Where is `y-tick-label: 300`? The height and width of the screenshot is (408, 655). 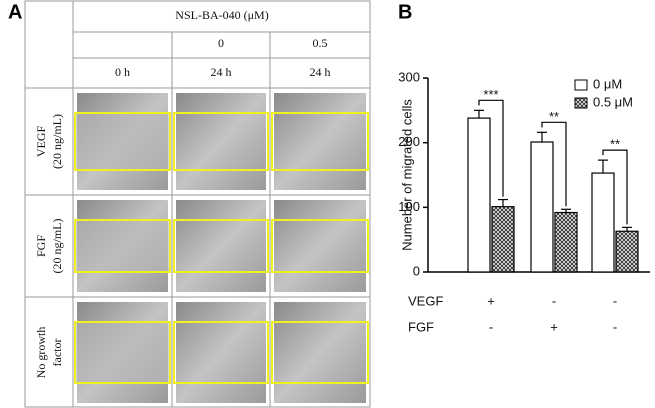
y-tick-label: 300 is located at coordinates (409, 76).